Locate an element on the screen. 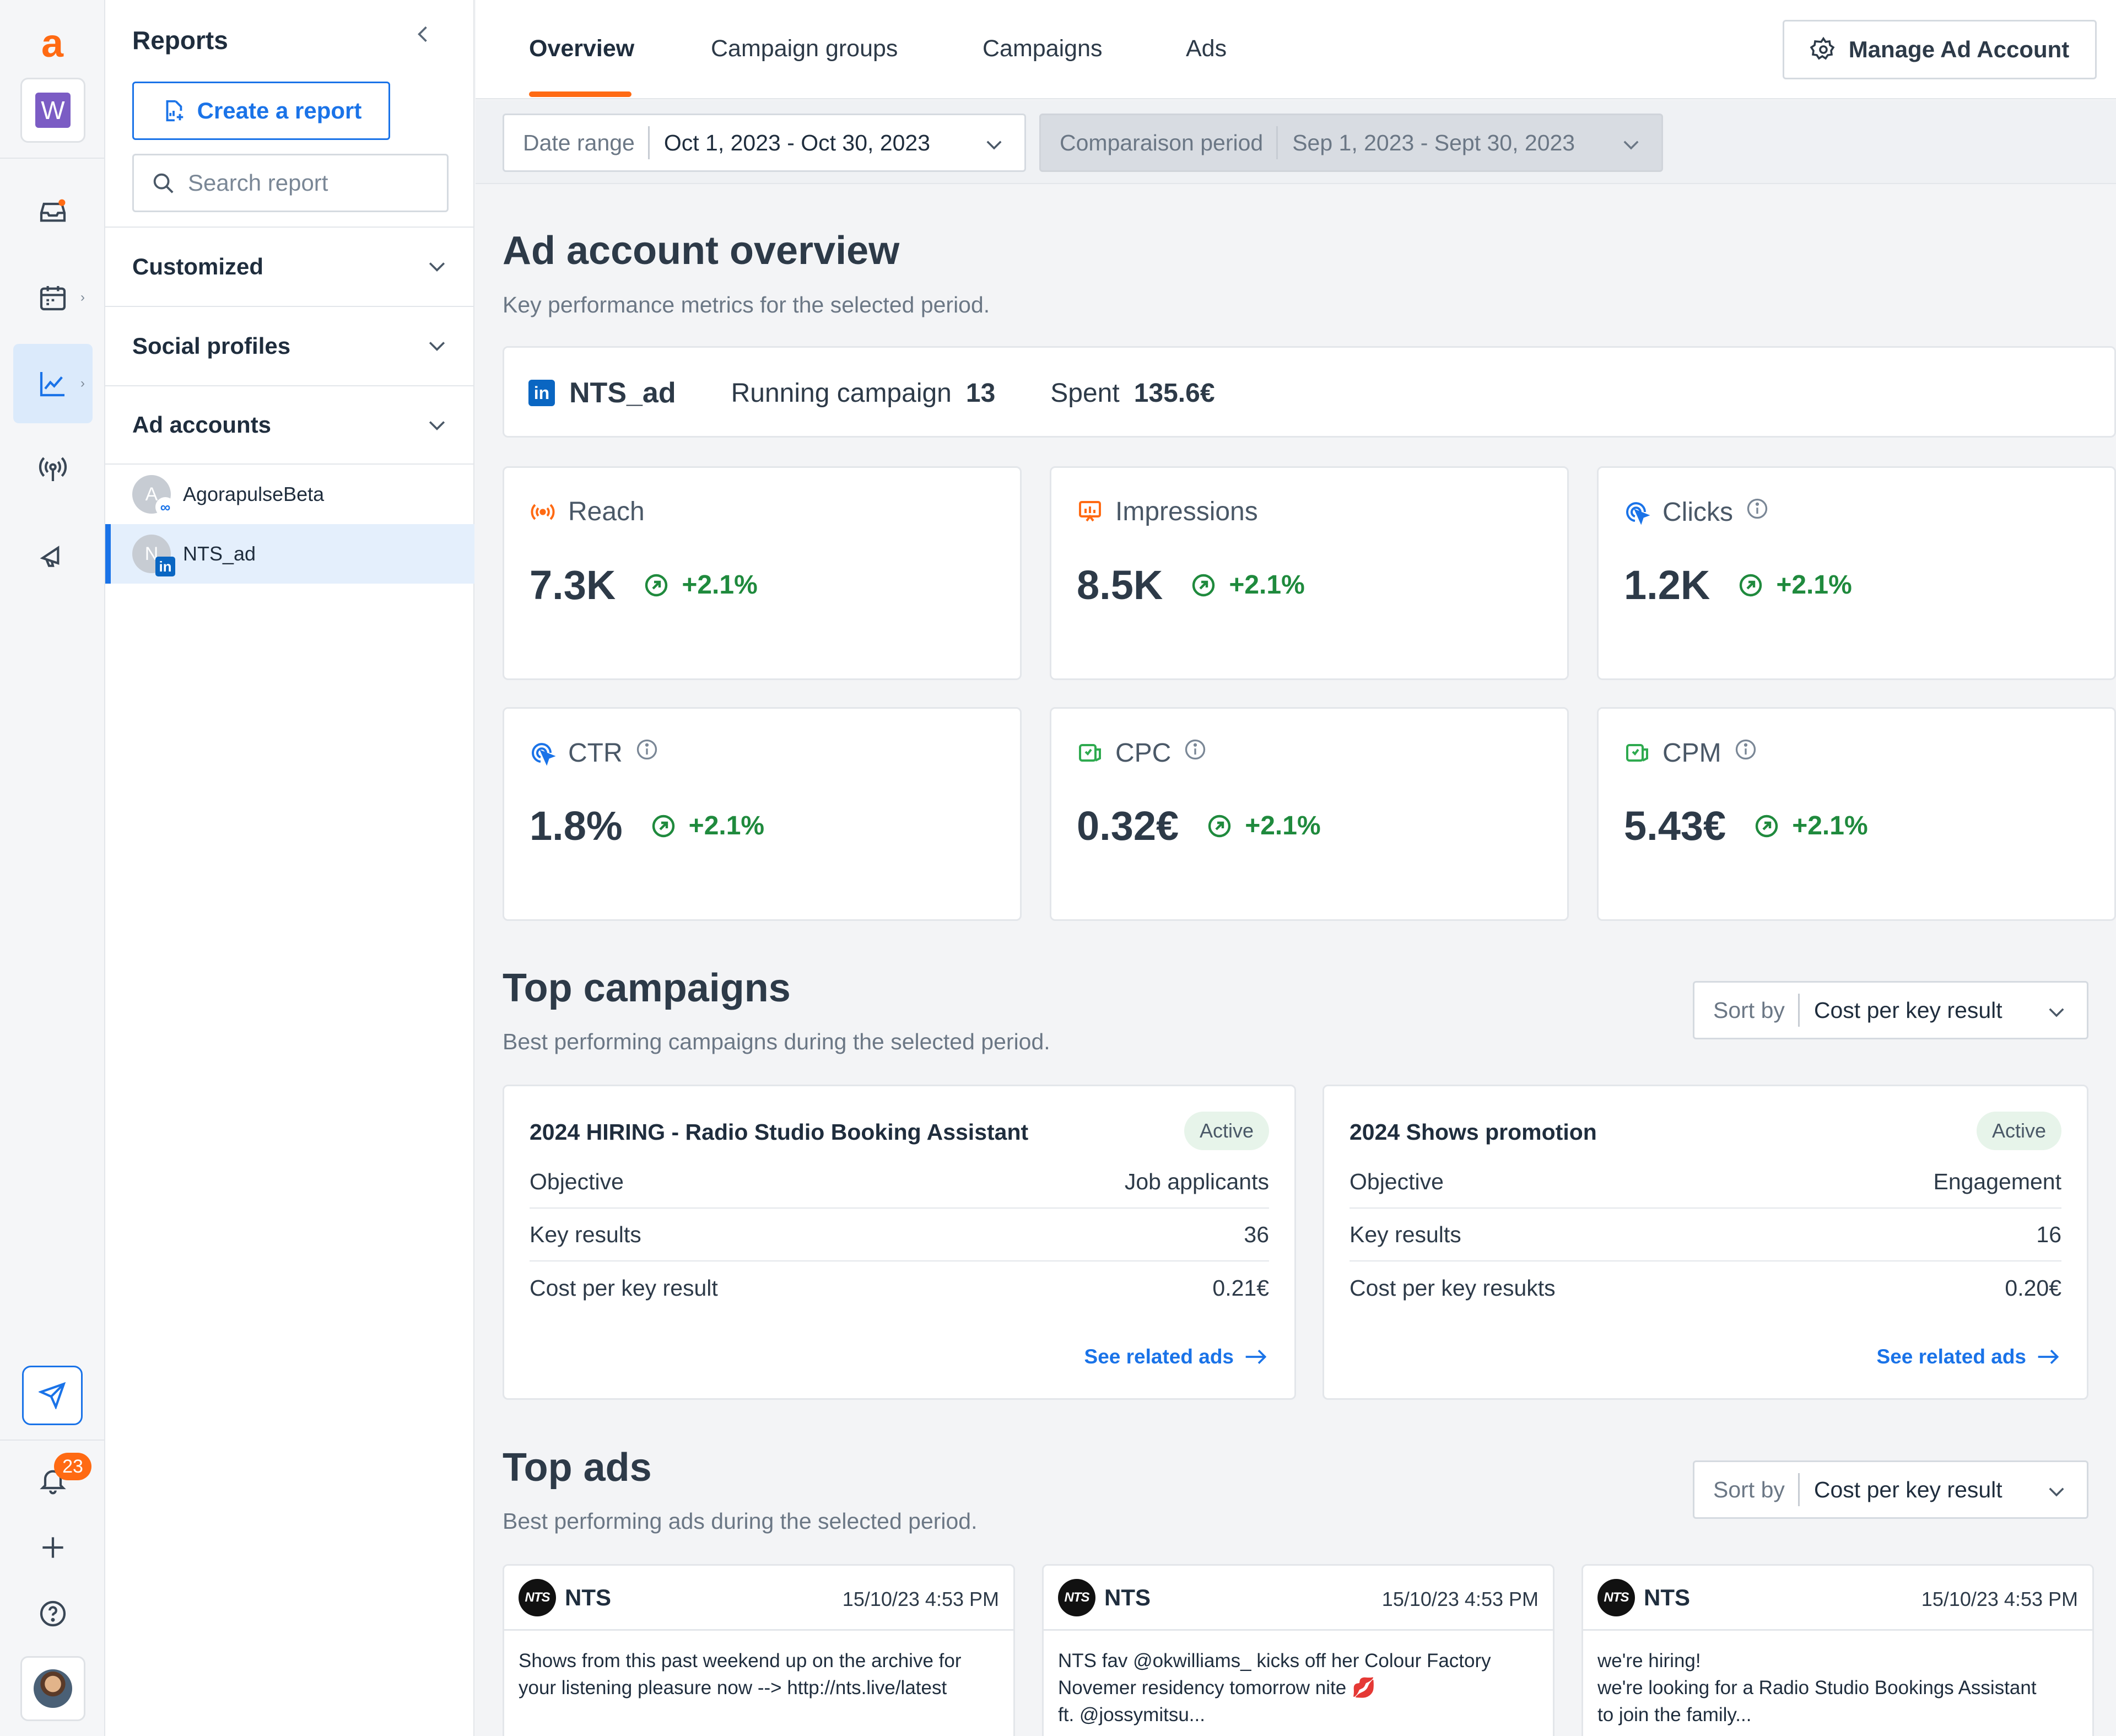 This screenshot has width=2116, height=1736. metric-card-clicks: Clicks 1.2K +2.1% is located at coordinates (1856, 573).